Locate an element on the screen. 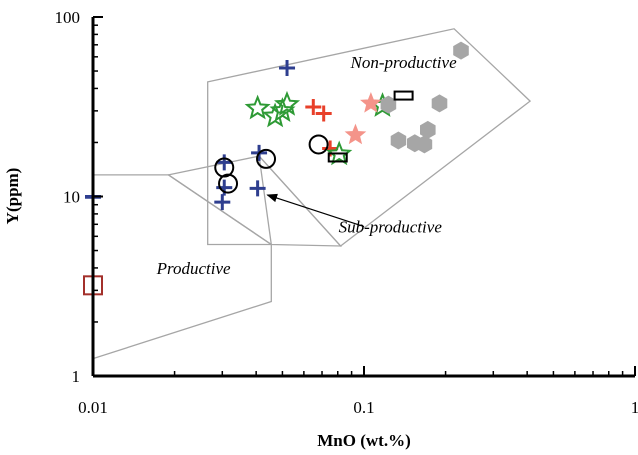 The image size is (638, 455). region-label-non-productive: Non-productive is located at coordinates (404, 62).